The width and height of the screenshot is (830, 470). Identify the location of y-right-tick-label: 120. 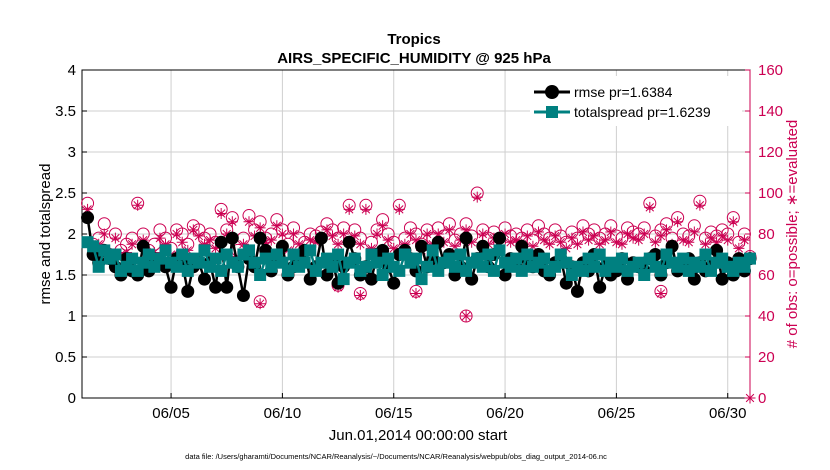
(770, 152).